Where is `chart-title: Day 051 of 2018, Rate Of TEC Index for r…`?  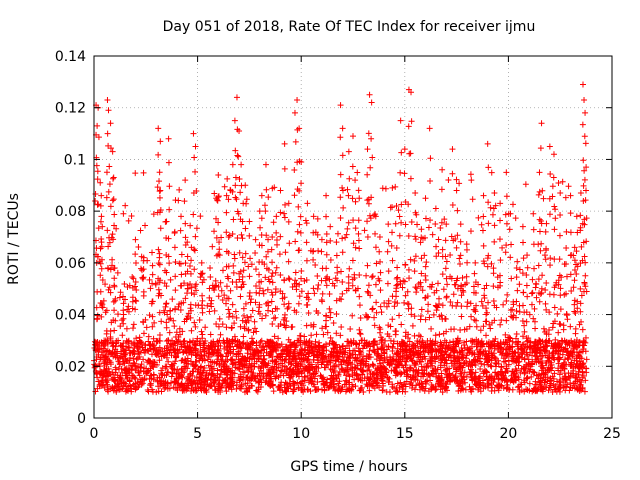 chart-title: Day 051 of 2018, Rate Of TEC Index for r… is located at coordinates (349, 27).